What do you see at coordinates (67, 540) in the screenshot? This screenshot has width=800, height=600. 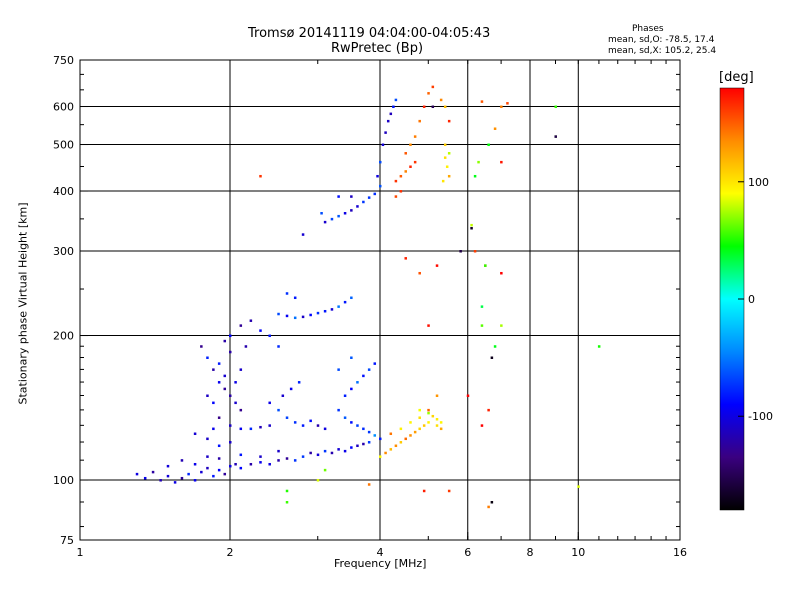 I see `y-tick-label: 75` at bounding box center [67, 540].